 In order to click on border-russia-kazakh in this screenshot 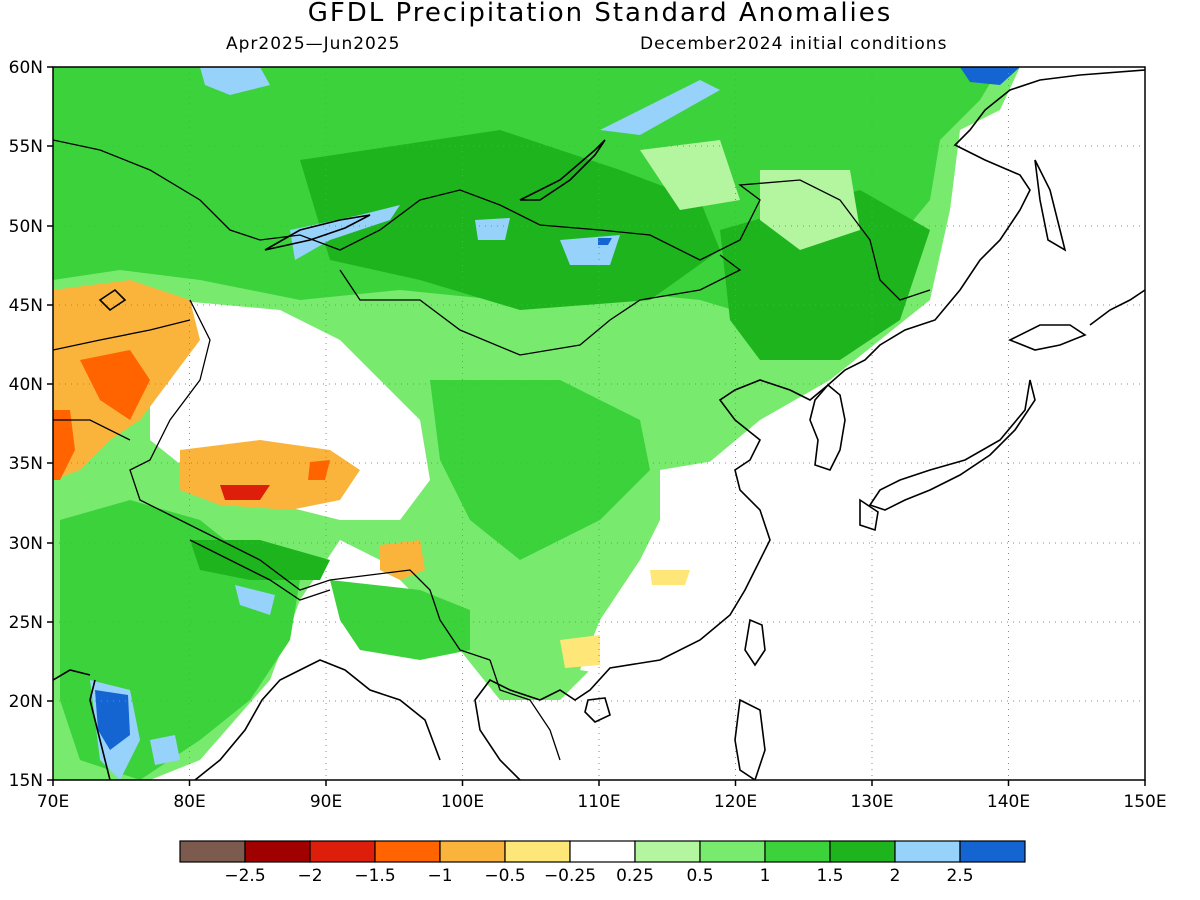, I will do `click(492, 220)`.